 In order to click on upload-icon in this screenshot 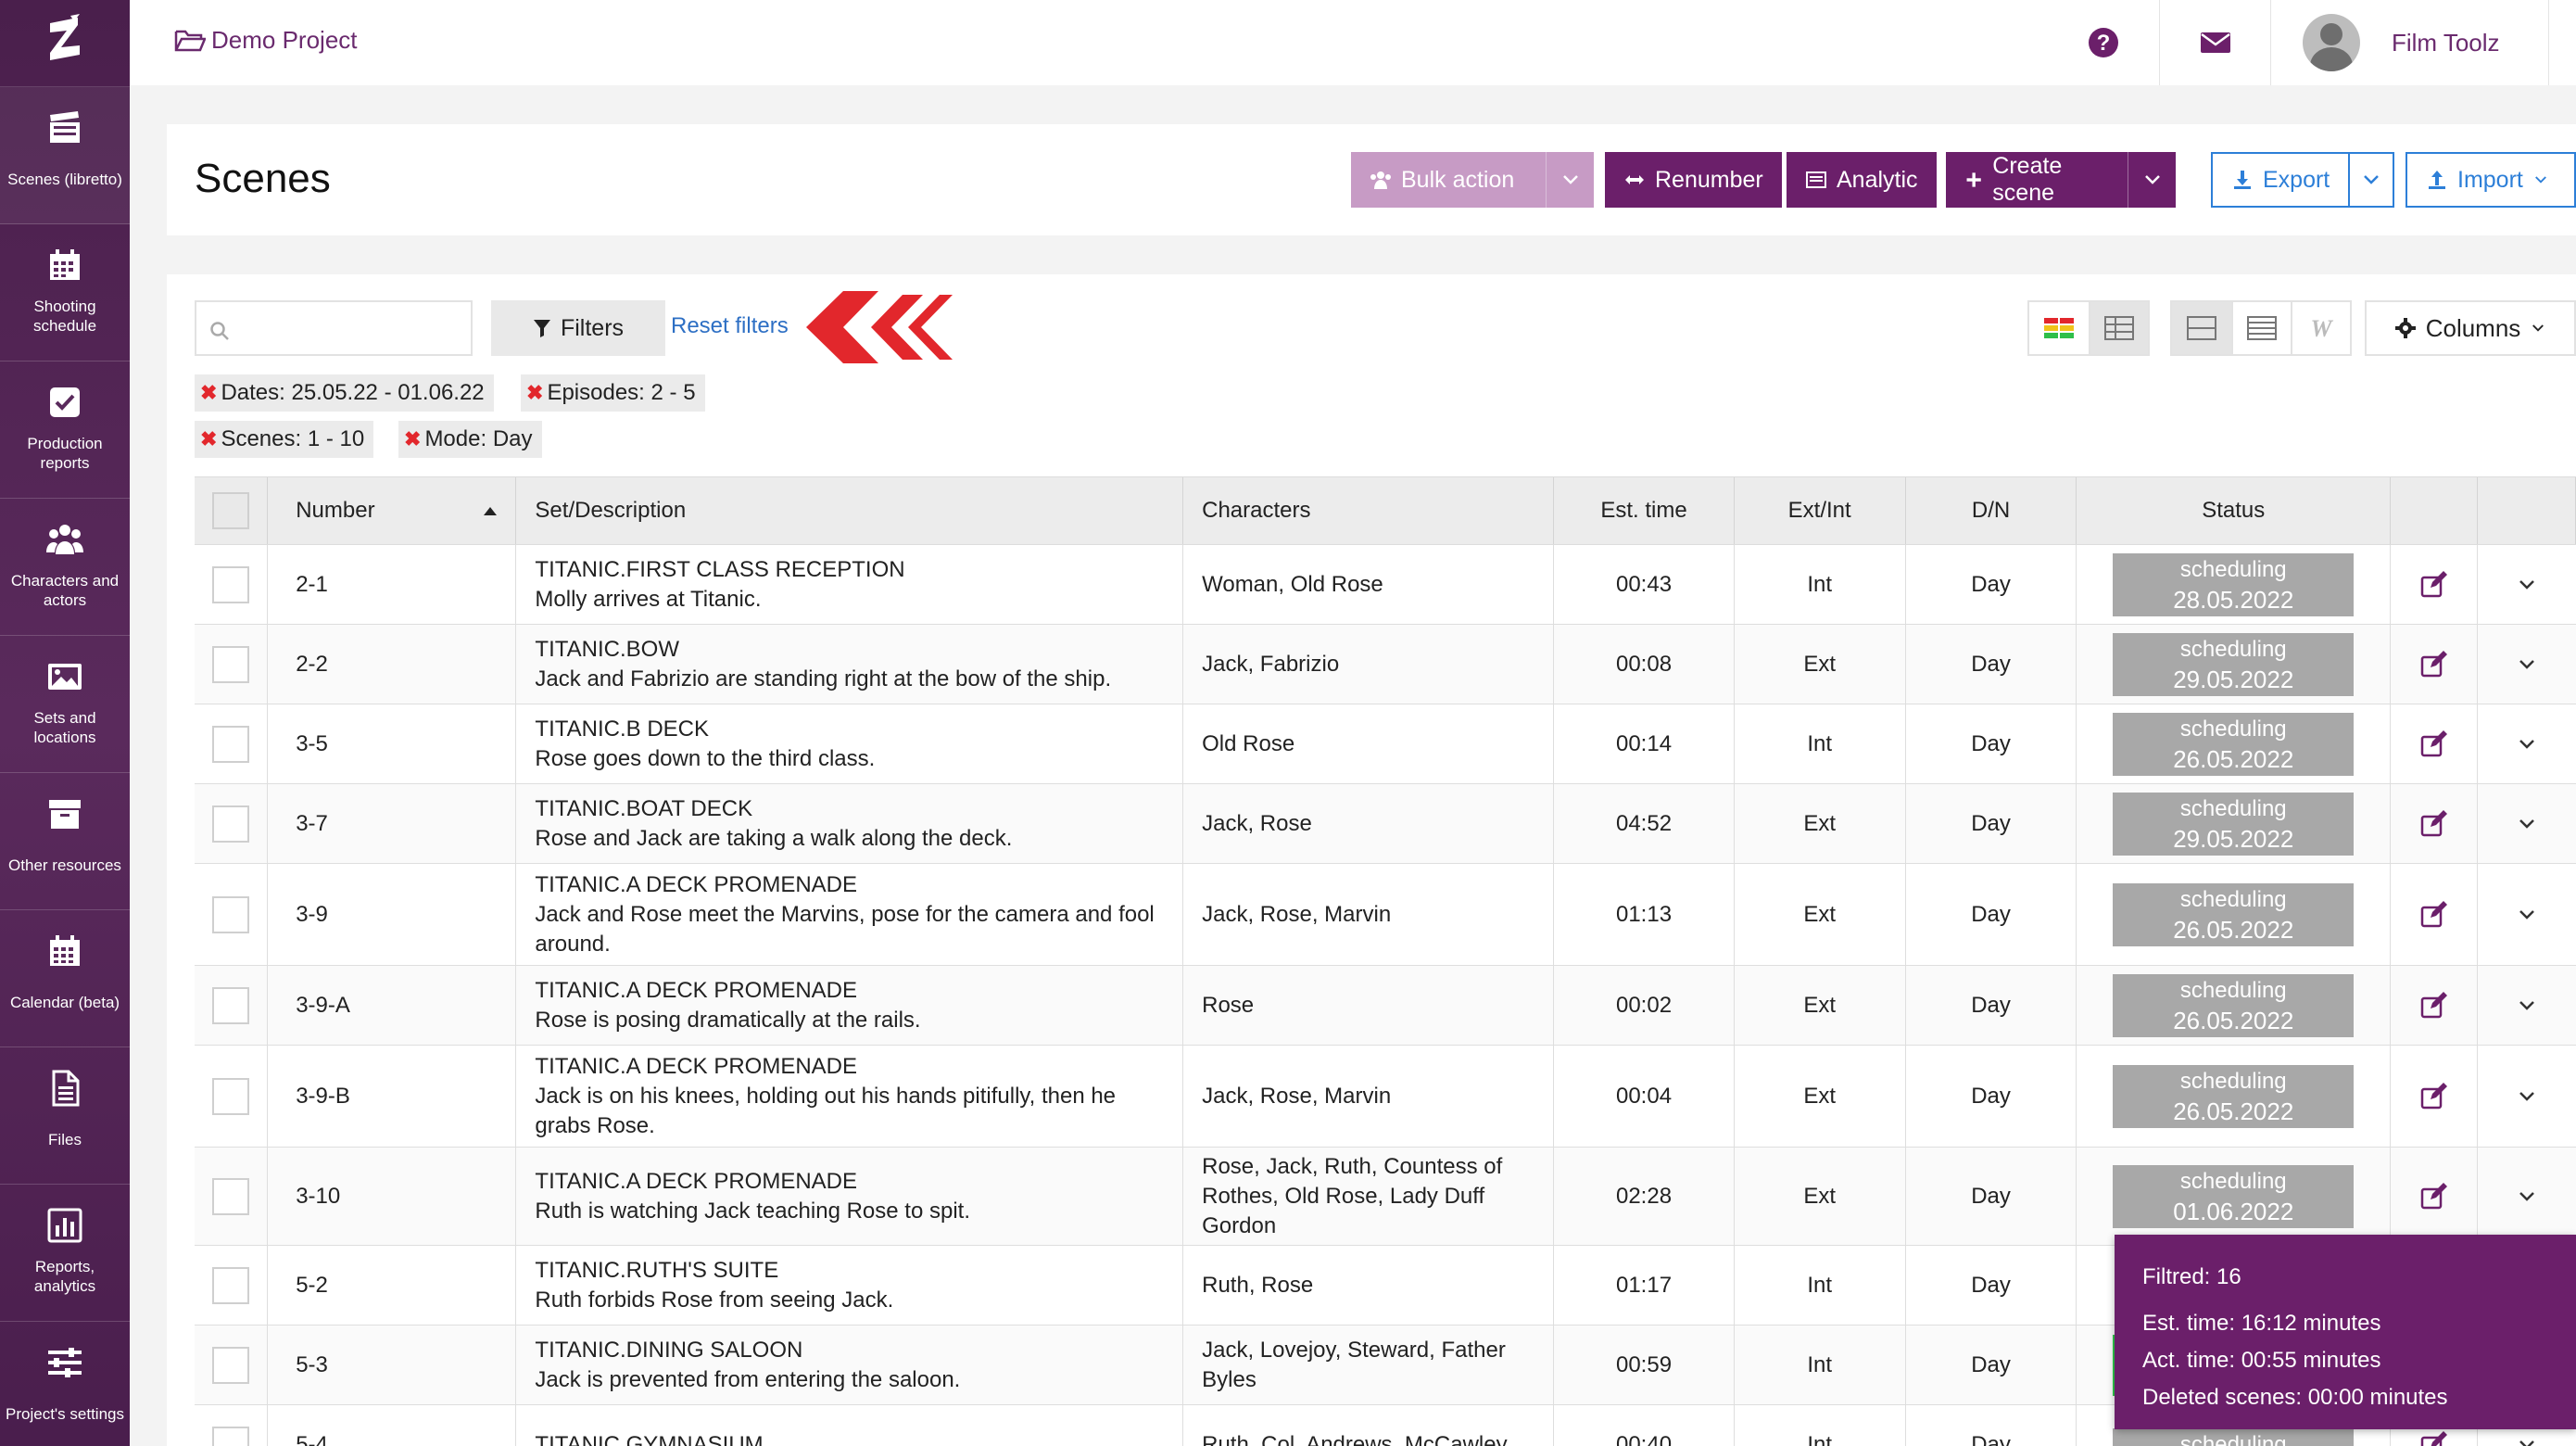, I will do `click(2437, 180)`.